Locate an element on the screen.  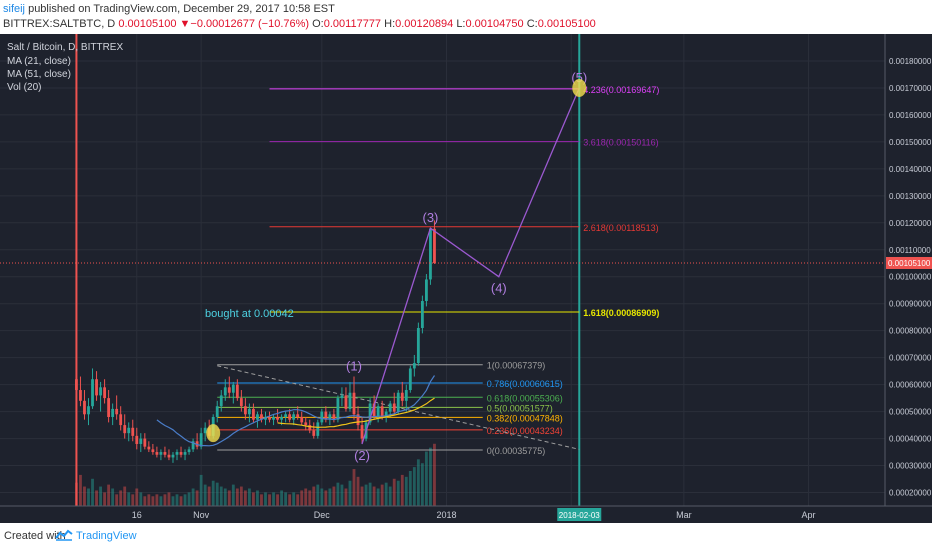
footer: Created with TradingView is located at coordinates (466, 536).